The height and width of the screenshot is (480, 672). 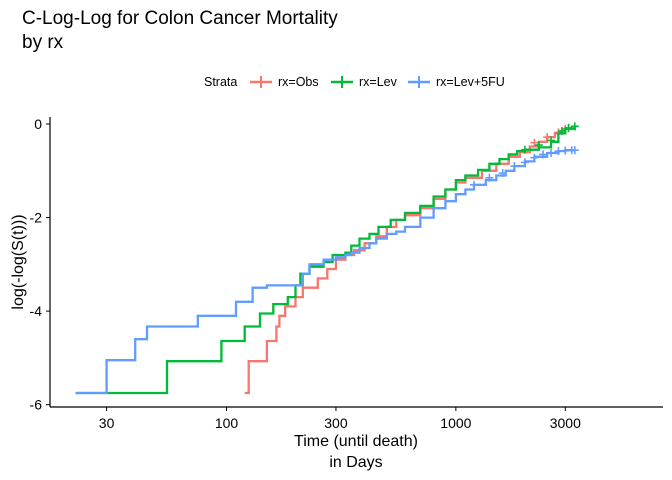 I want to click on y-axis-title: log(-log(S(t))), so click(x=18, y=261).